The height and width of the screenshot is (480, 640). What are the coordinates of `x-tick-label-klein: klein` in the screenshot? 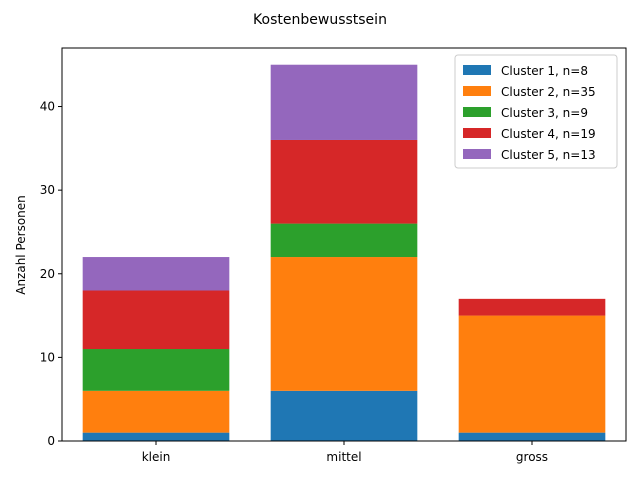 It's located at (156, 457).